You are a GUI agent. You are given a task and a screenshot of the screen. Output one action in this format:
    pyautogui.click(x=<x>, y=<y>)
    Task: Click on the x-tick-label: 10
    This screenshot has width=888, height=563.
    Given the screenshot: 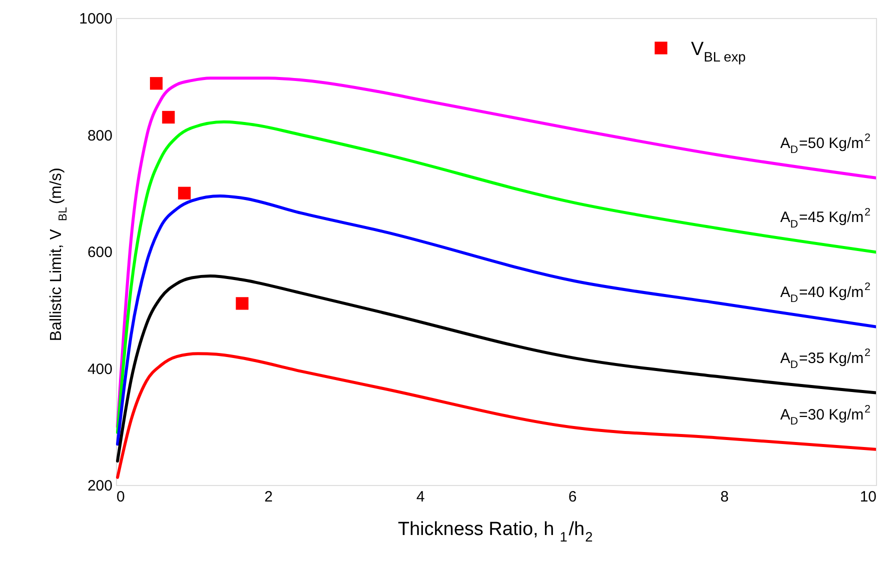 What is the action you would take?
    pyautogui.click(x=868, y=497)
    